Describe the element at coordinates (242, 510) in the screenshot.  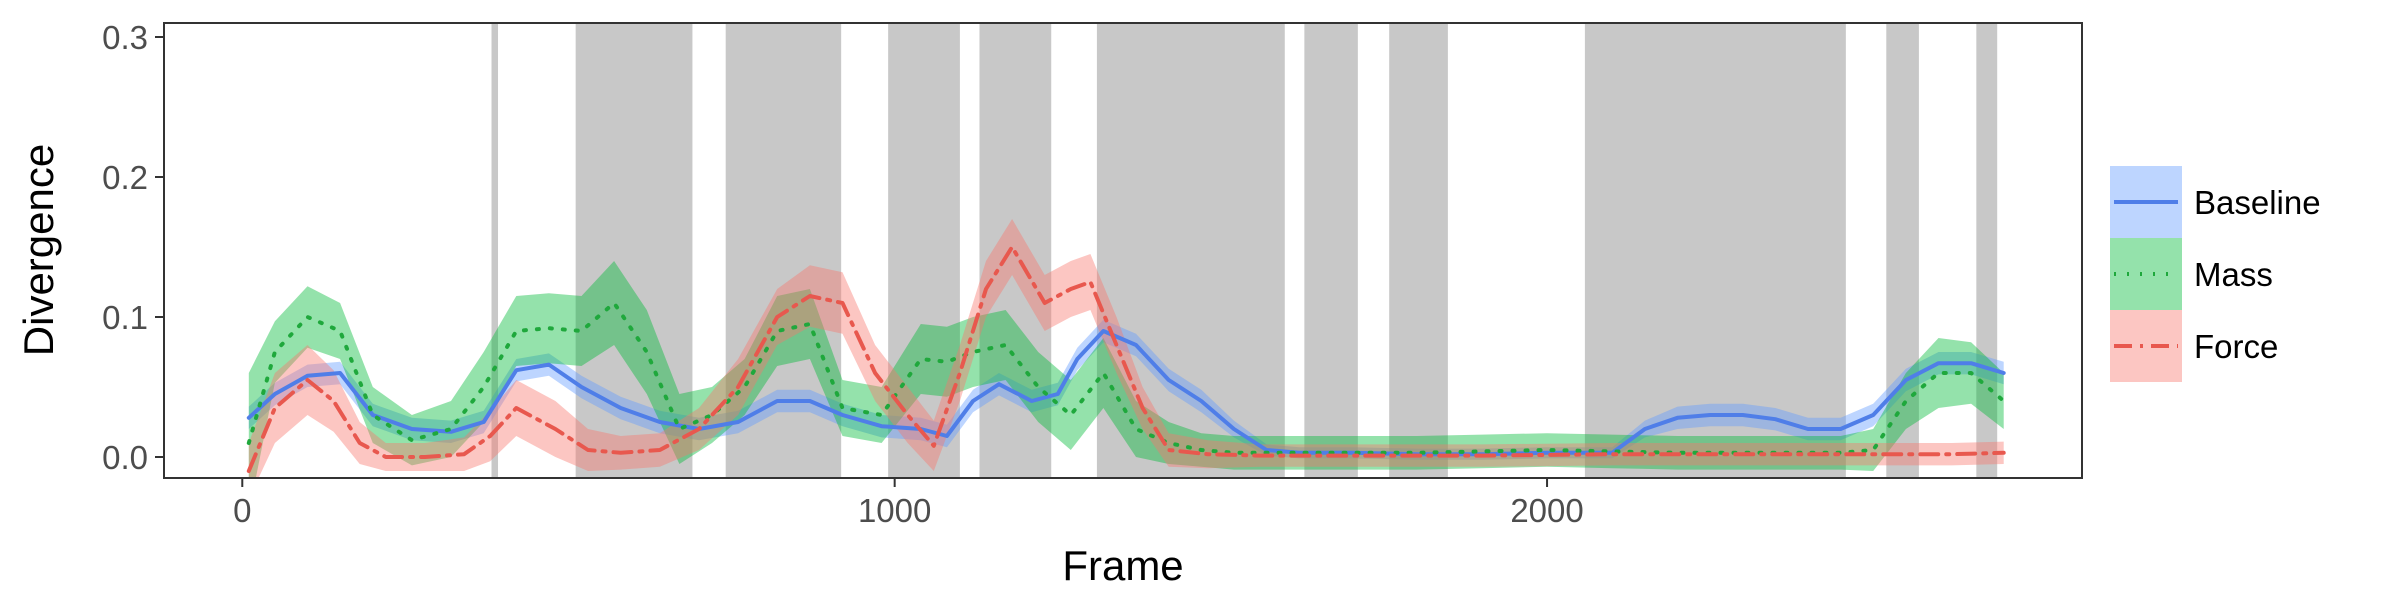
I see `x-tick-label: 0` at that location.